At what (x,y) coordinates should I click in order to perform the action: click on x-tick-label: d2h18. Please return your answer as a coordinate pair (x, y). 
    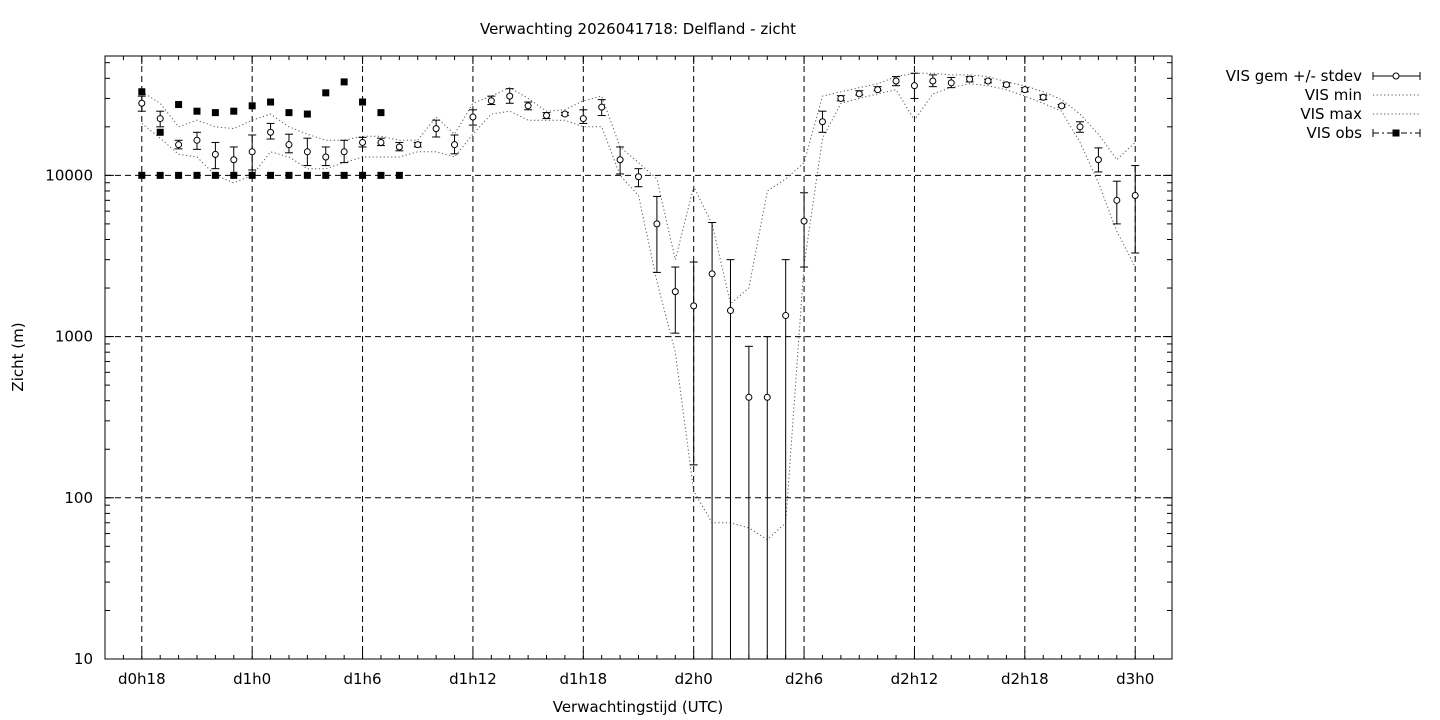
    Looking at the image, I should click on (1025, 679).